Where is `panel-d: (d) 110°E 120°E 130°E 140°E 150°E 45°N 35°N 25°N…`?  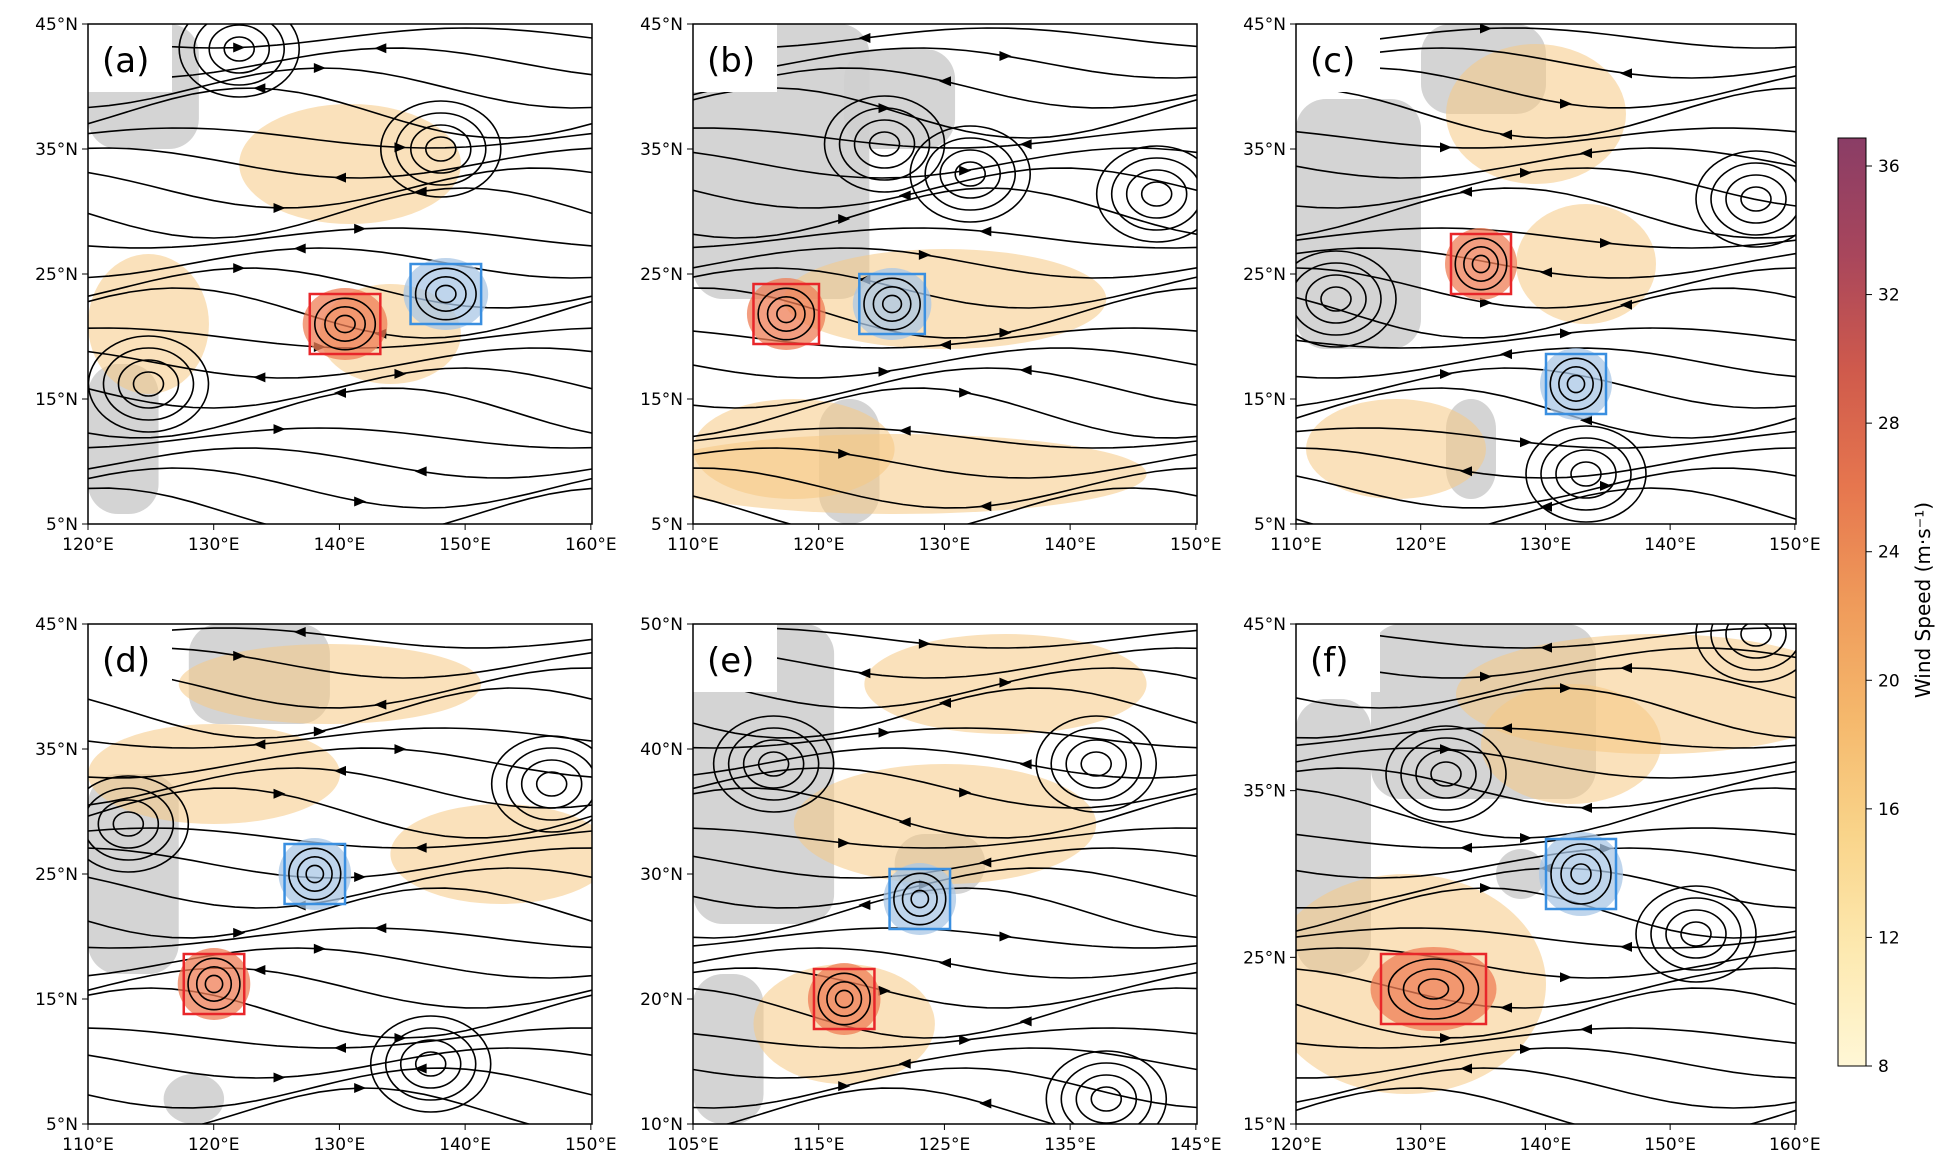
panel-d: (d) 110°E 120°E 130°E 140°E 150°E 45°N 35°N 25°N… is located at coordinates (326, 885).